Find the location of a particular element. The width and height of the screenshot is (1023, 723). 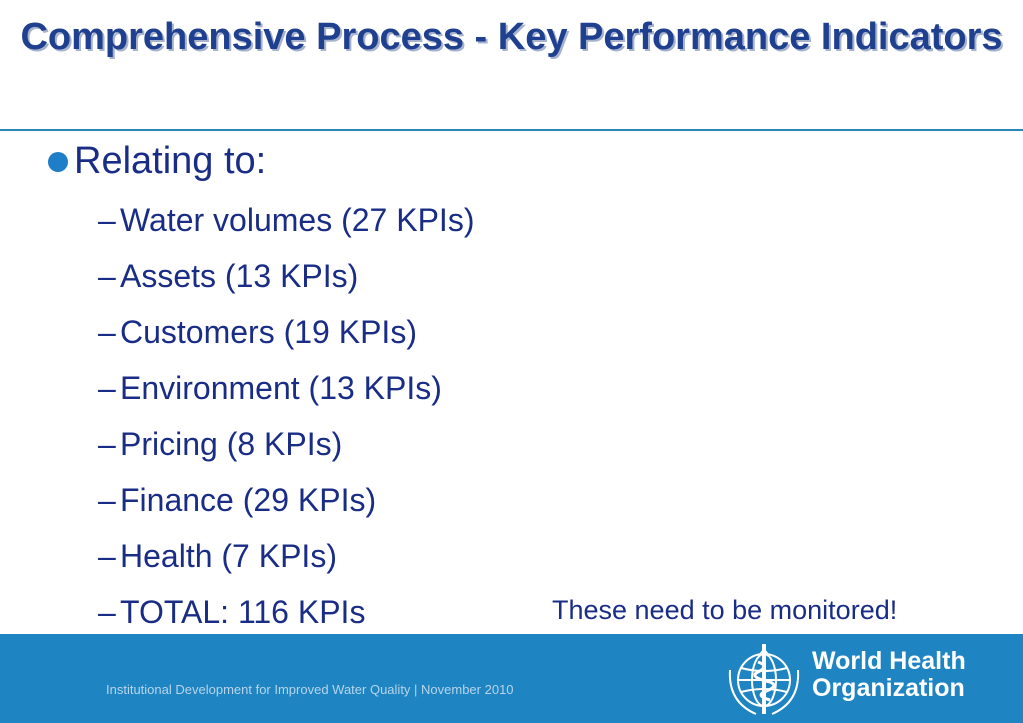

list-item: – Water volumes (27 KPIs) is located at coordinates (286, 220).